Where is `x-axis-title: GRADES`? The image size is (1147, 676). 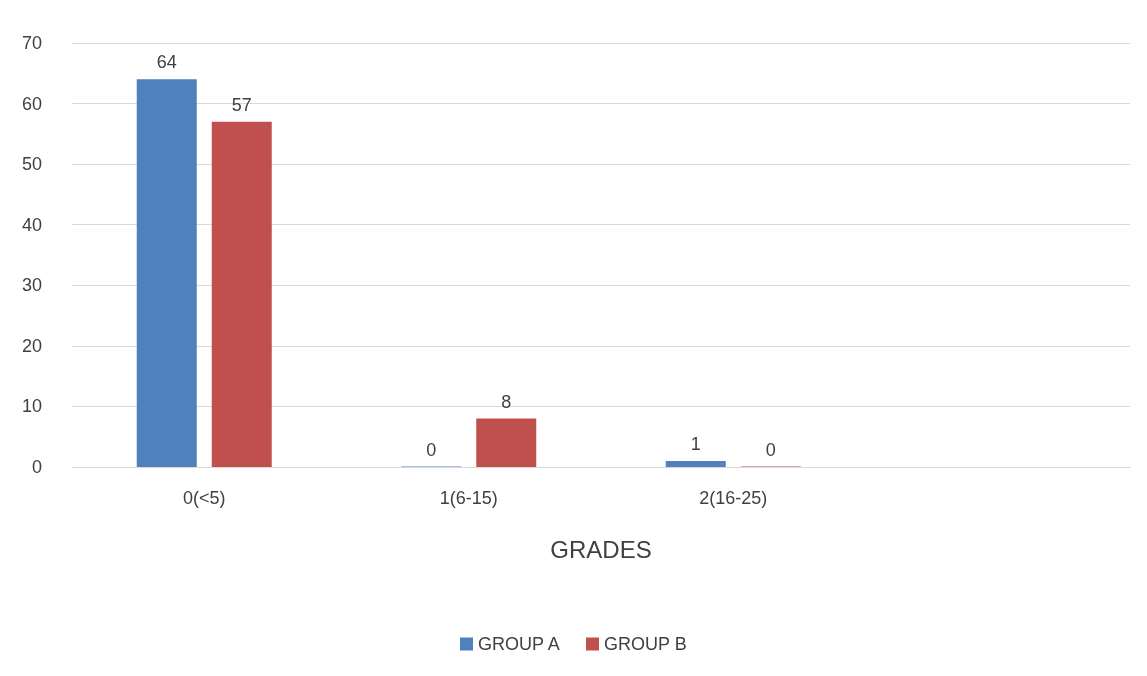
x-axis-title: GRADES is located at coordinates (601, 549).